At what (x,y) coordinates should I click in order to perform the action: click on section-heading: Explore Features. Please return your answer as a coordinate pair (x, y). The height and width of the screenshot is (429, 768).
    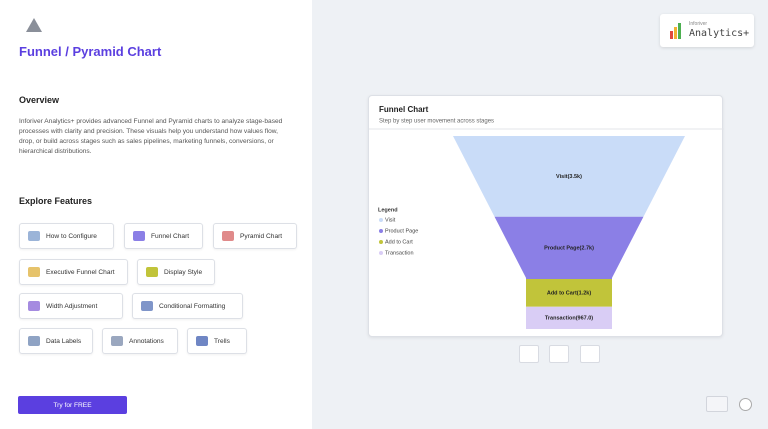
    Looking at the image, I should click on (56, 201).